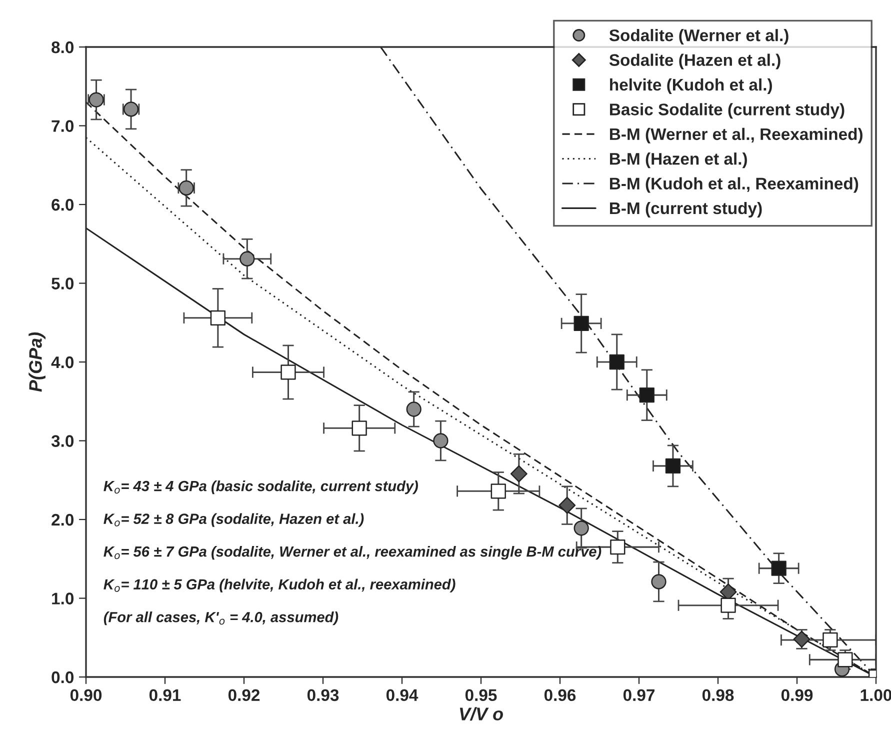 This screenshot has height=734, width=891. I want to click on legend-label: Sodalite (Hazen et al.), so click(694, 62).